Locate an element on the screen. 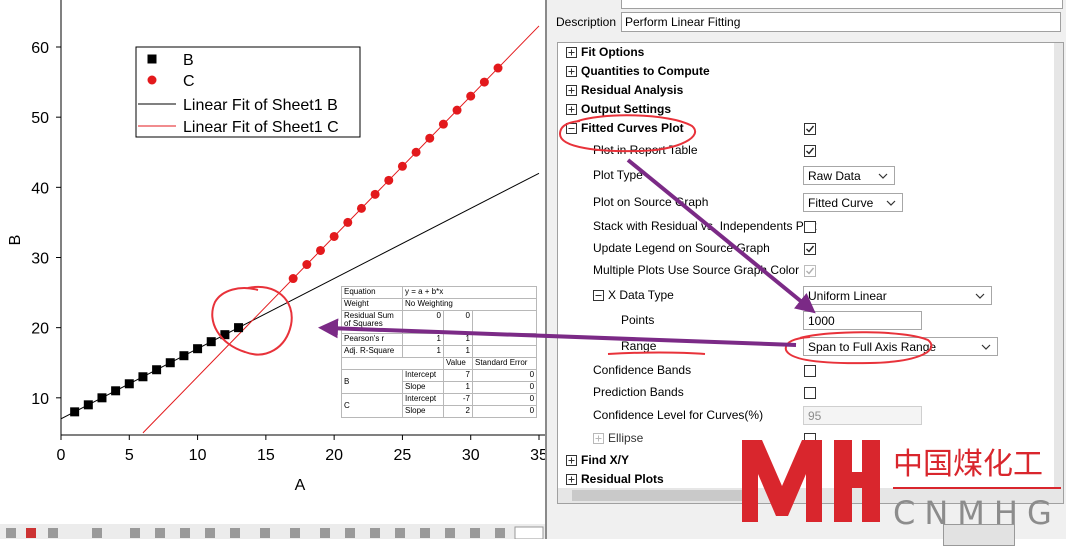 Image resolution: width=1066 pixels, height=546 pixels. row-label: Fitted Curves Plot is located at coordinates (632, 128).